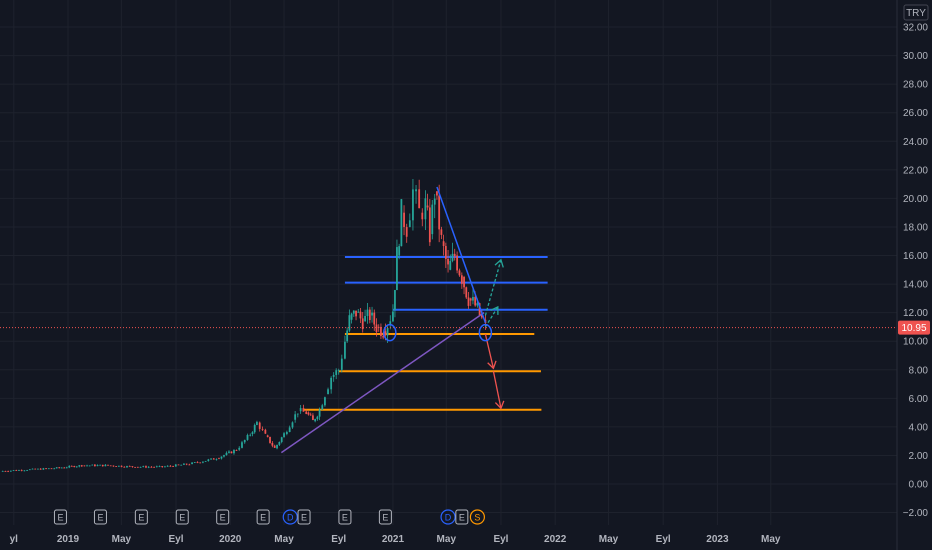  What do you see at coordinates (915, 28) in the screenshot?
I see `y-tick-label: 32.00` at bounding box center [915, 28].